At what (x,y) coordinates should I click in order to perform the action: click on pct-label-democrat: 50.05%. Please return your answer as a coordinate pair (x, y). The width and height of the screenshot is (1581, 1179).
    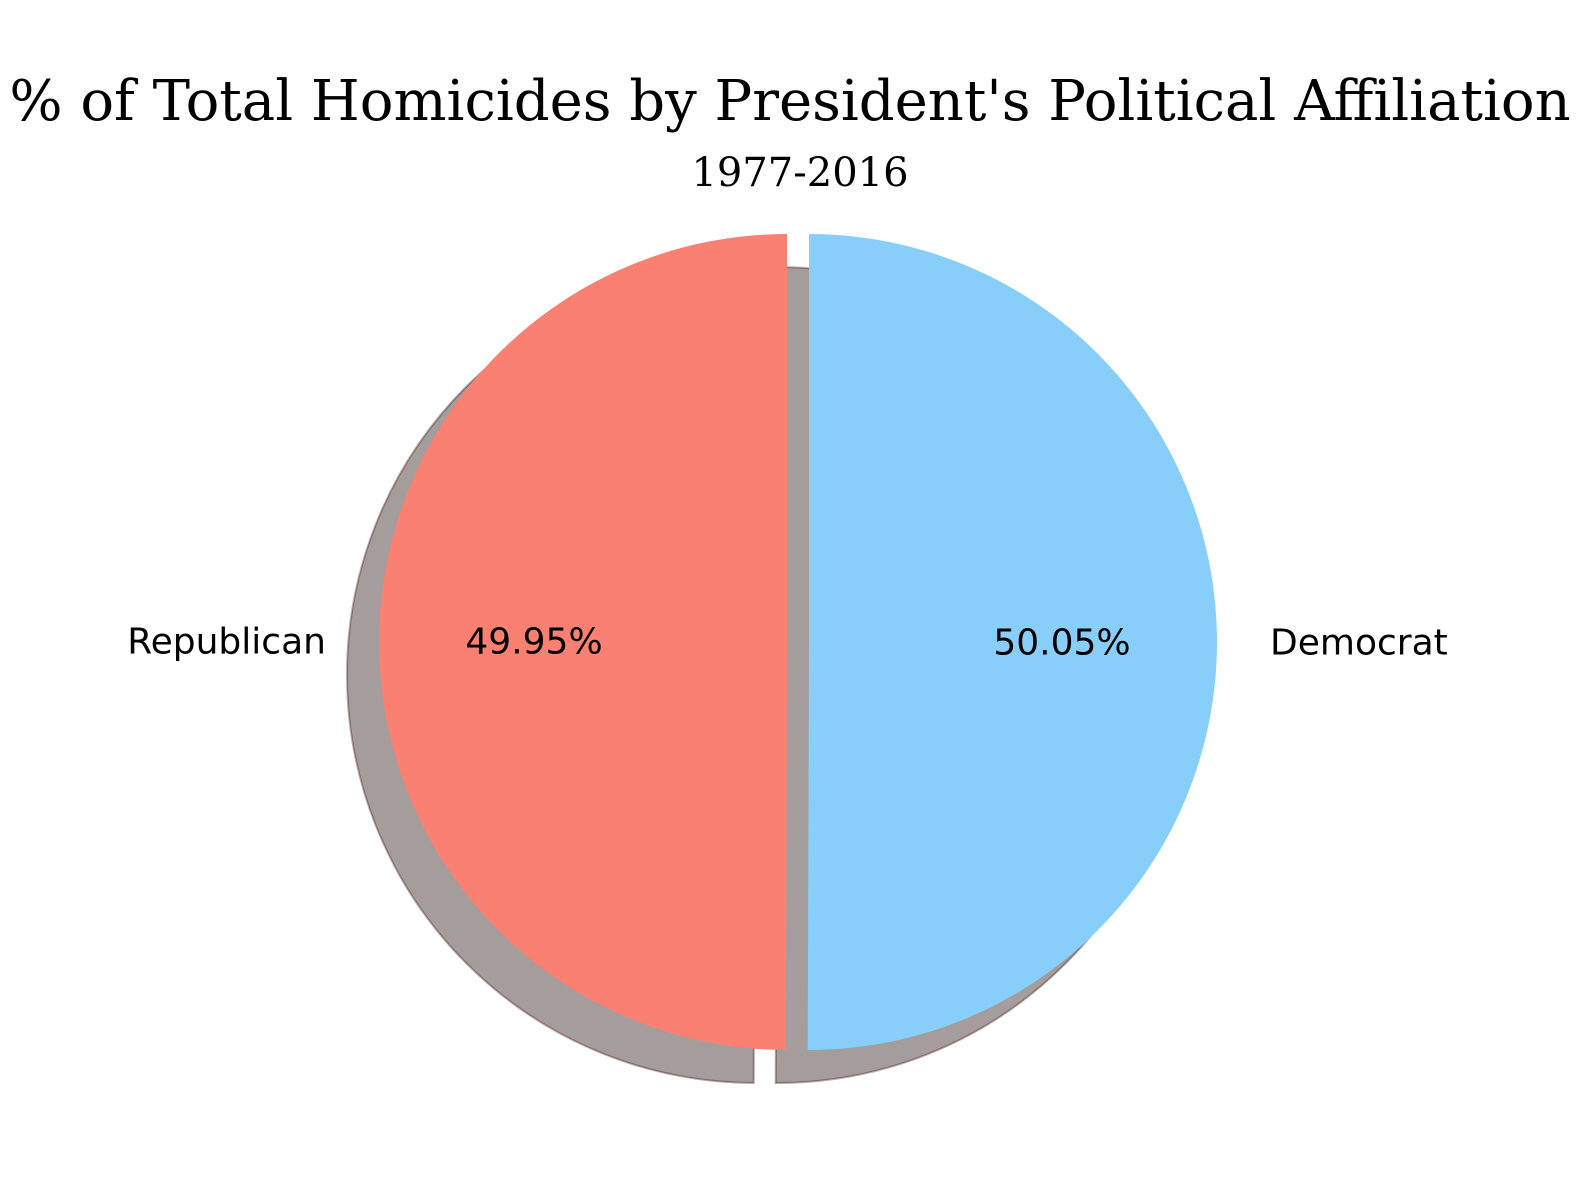
    Looking at the image, I should click on (1061, 642).